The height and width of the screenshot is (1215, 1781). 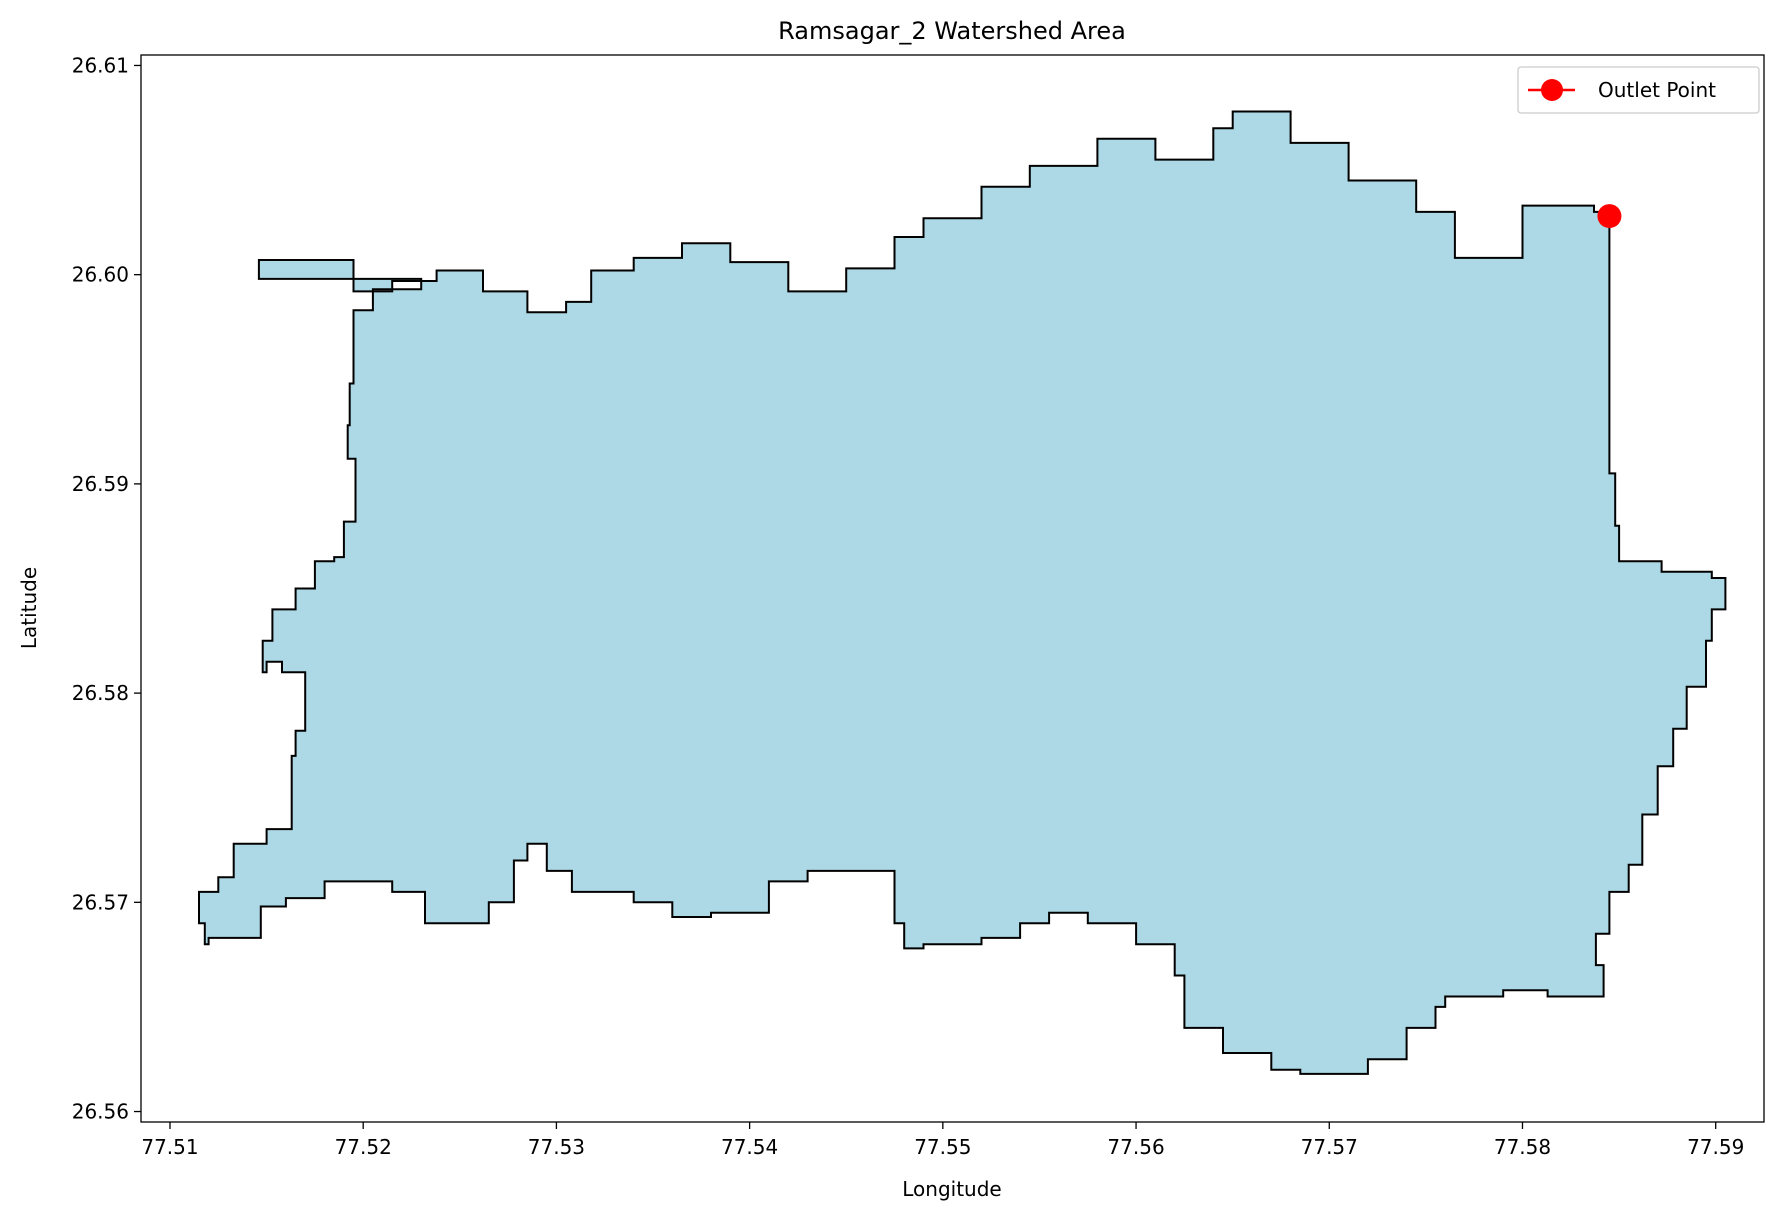 I want to click on x-tick-label: 77.59, so click(x=1715, y=1147).